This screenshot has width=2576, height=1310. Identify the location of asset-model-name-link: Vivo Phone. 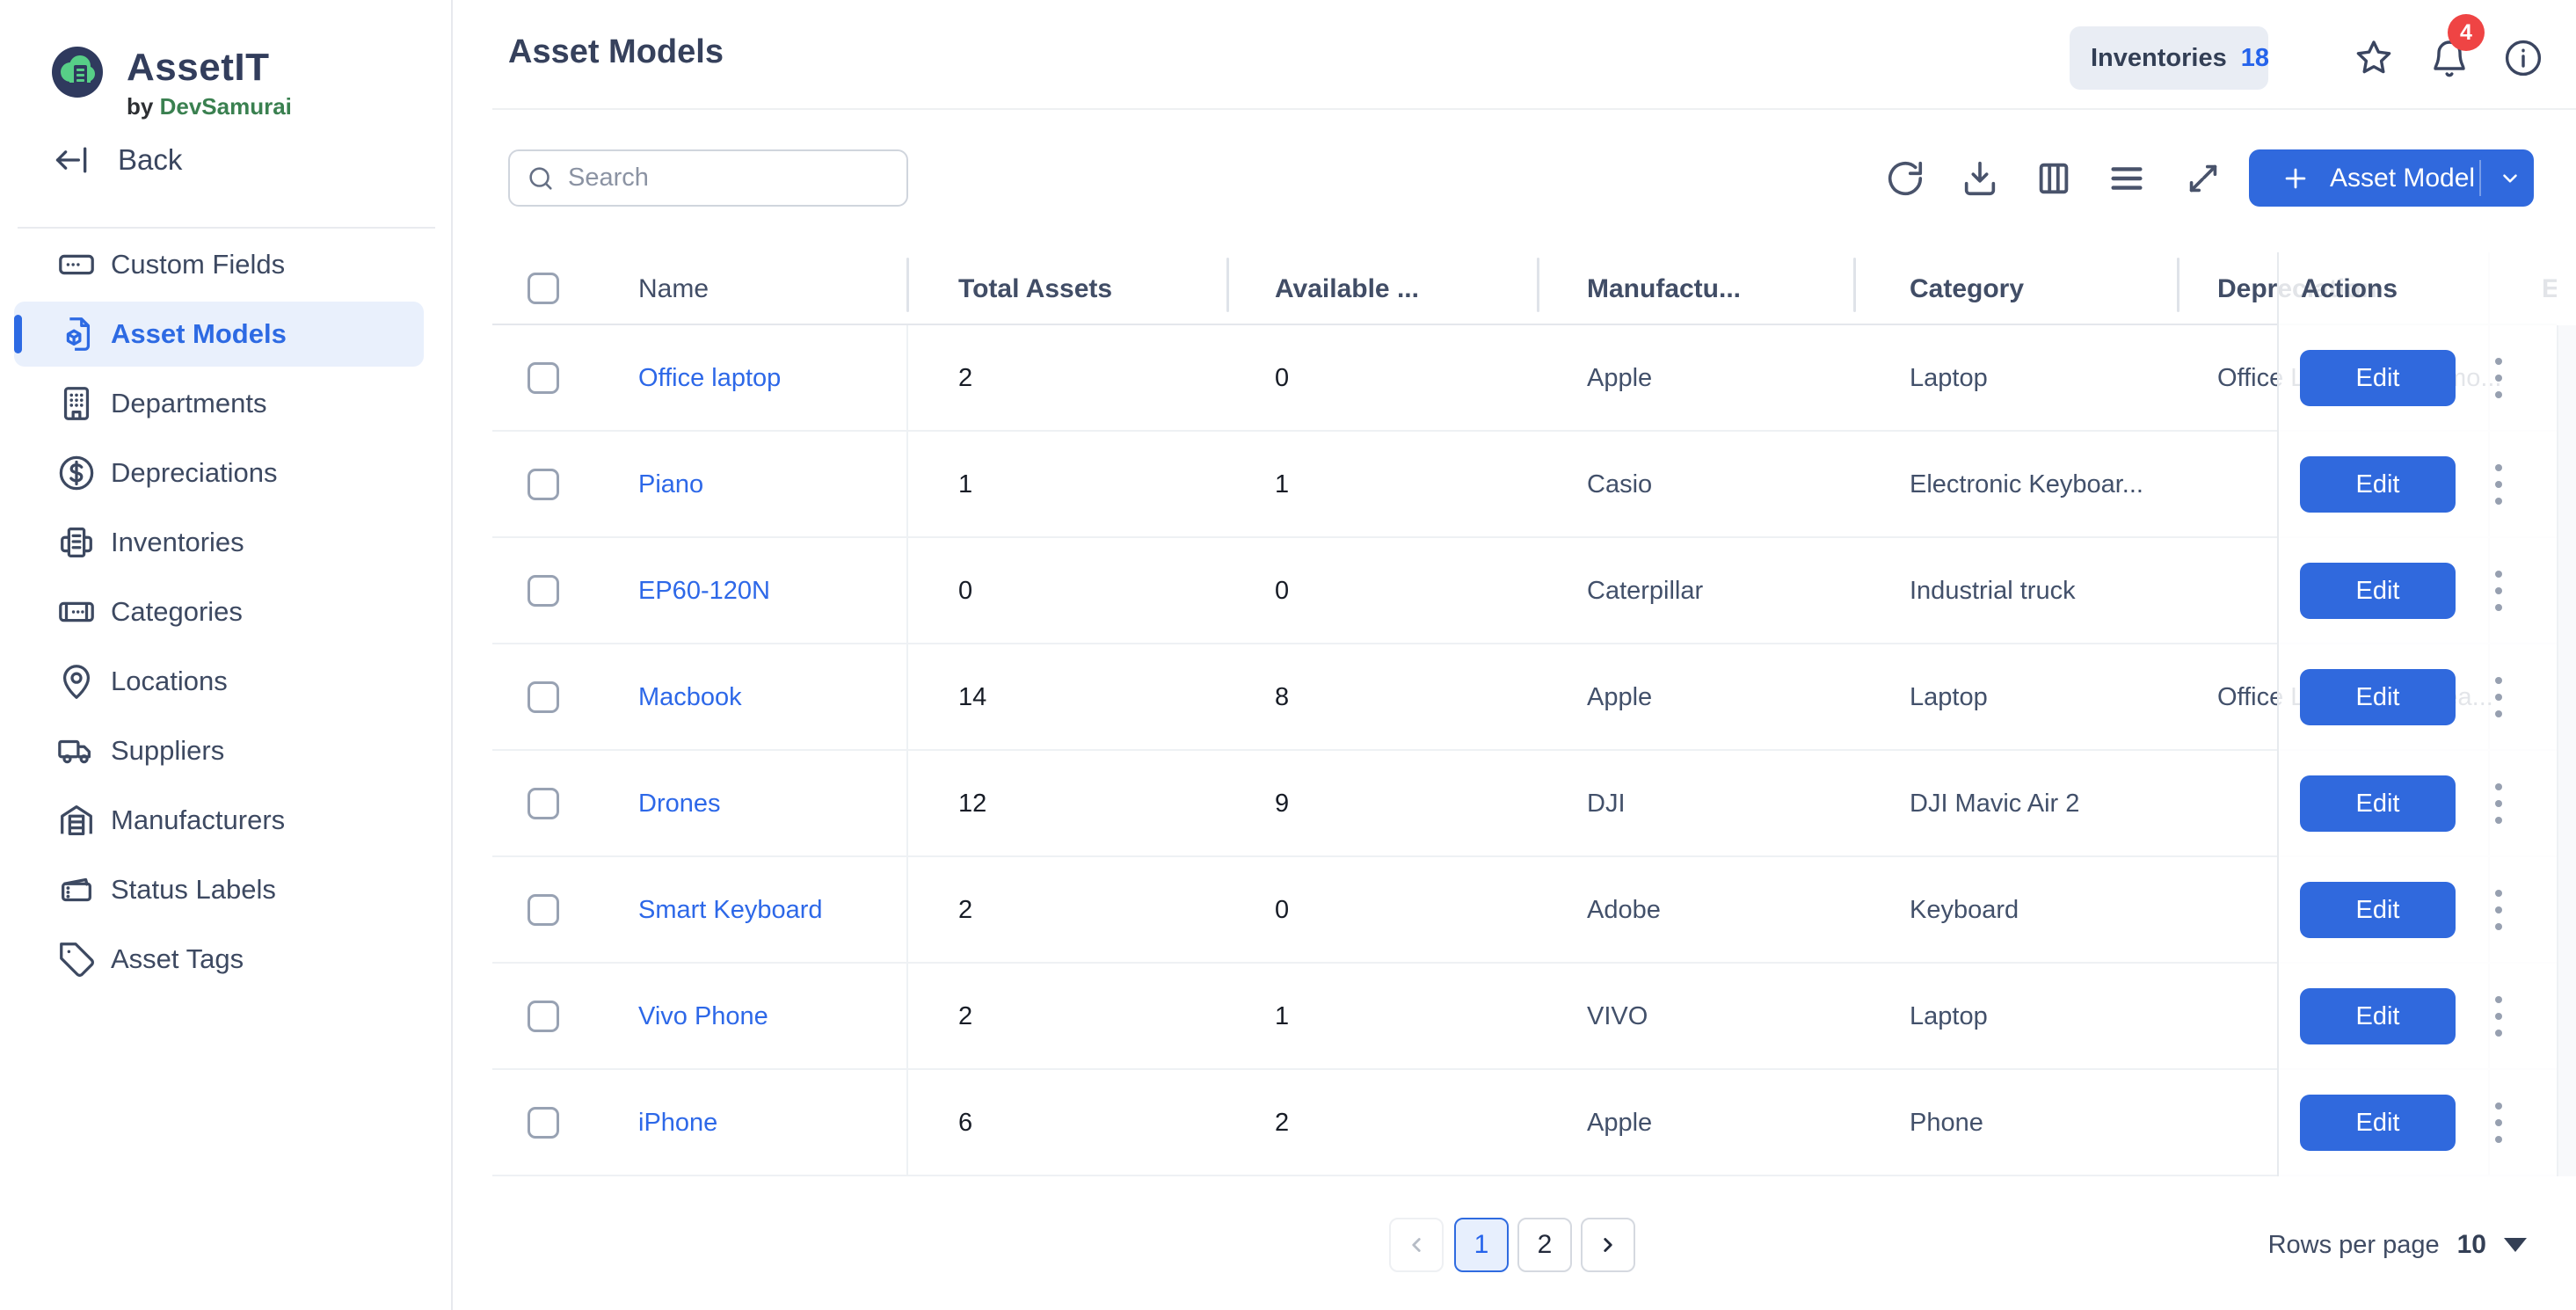
(703, 1016).